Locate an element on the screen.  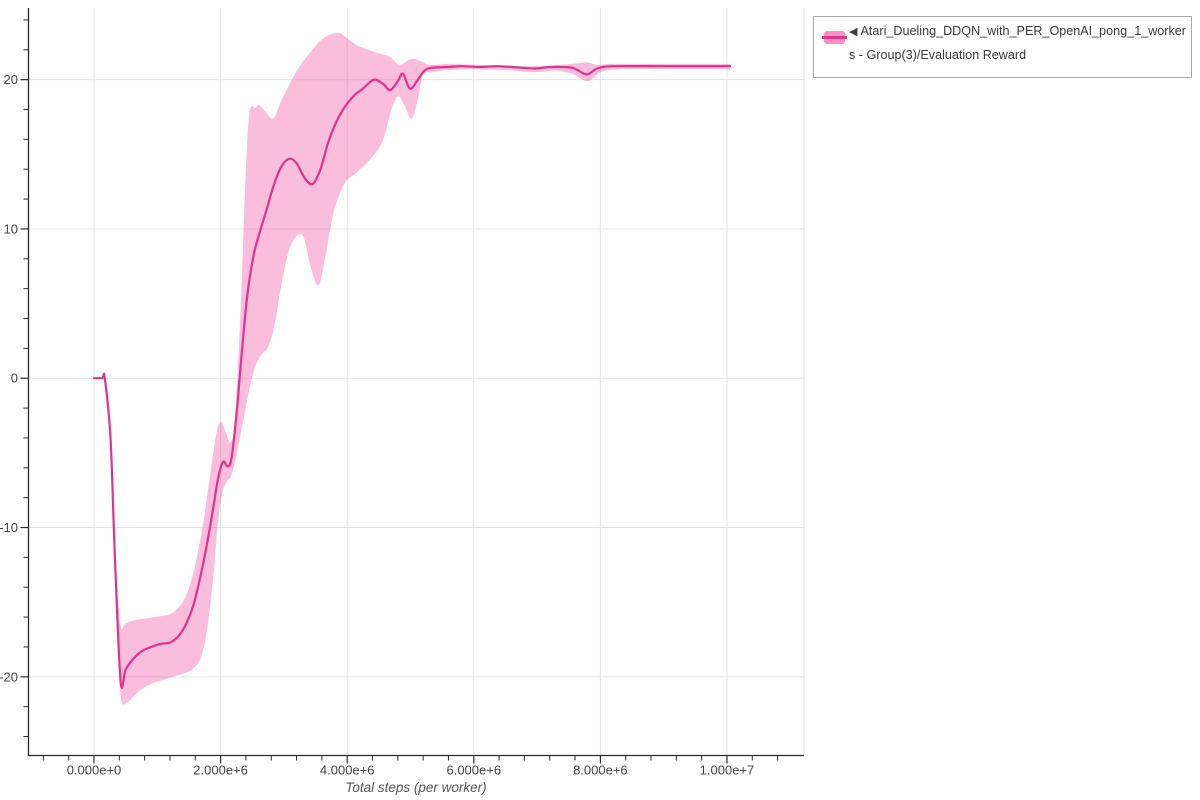
x-tick-label: 1.000e+7 is located at coordinates (727, 770).